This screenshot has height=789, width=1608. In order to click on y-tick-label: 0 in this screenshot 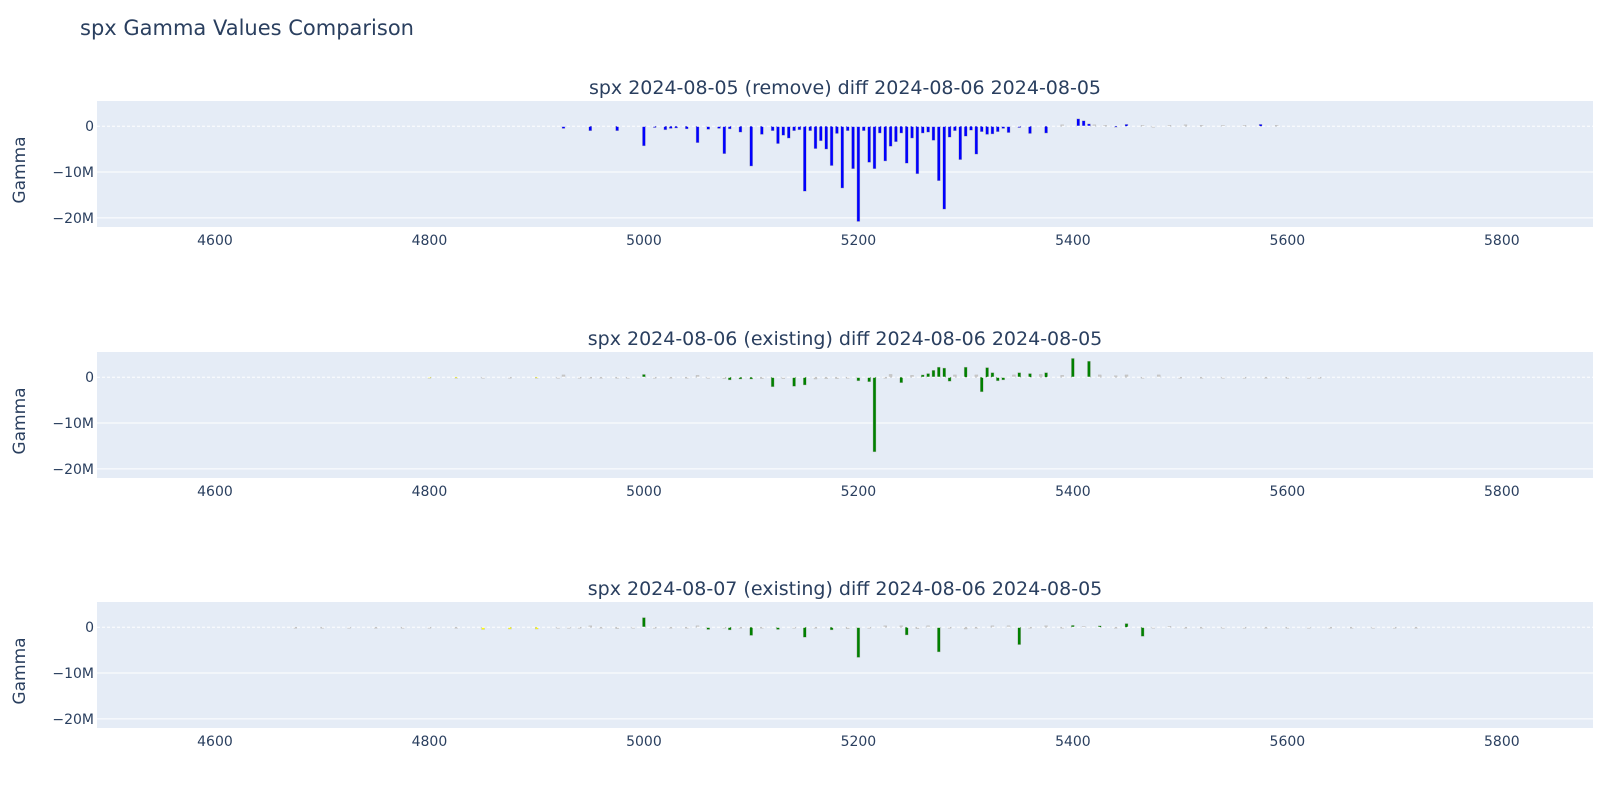, I will do `click(89, 127)`.